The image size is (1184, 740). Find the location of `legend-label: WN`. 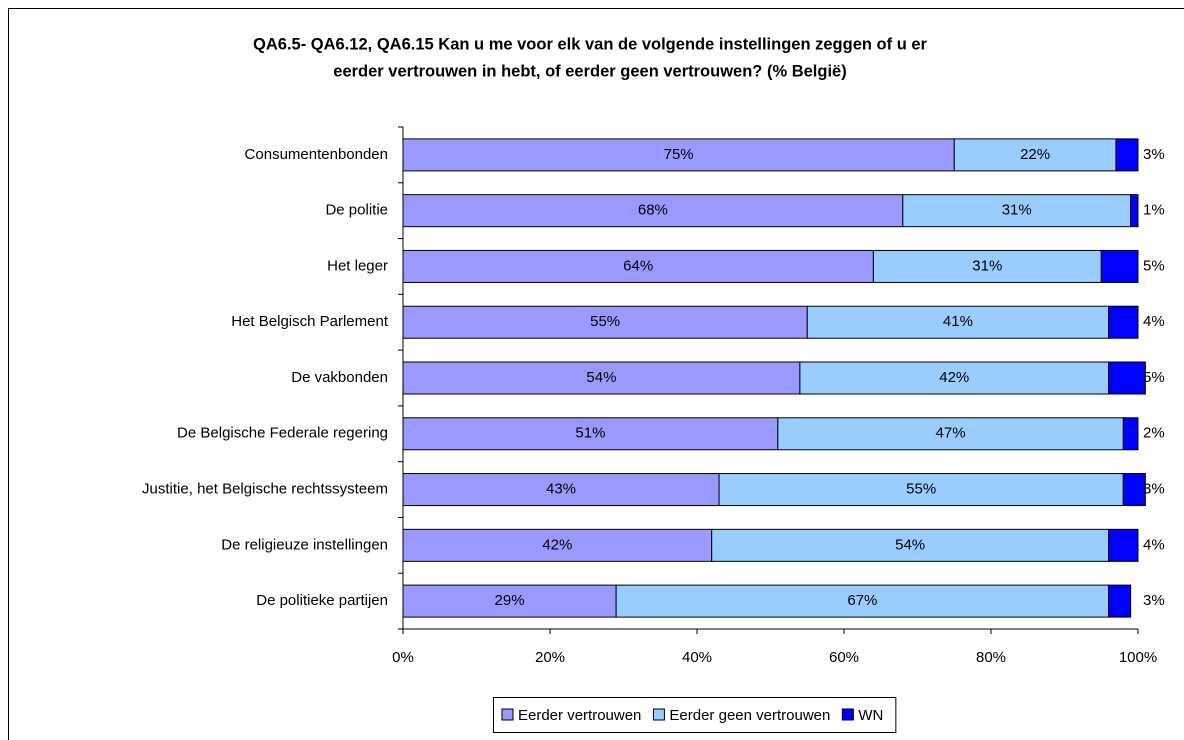

legend-label: WN is located at coordinates (870, 715).